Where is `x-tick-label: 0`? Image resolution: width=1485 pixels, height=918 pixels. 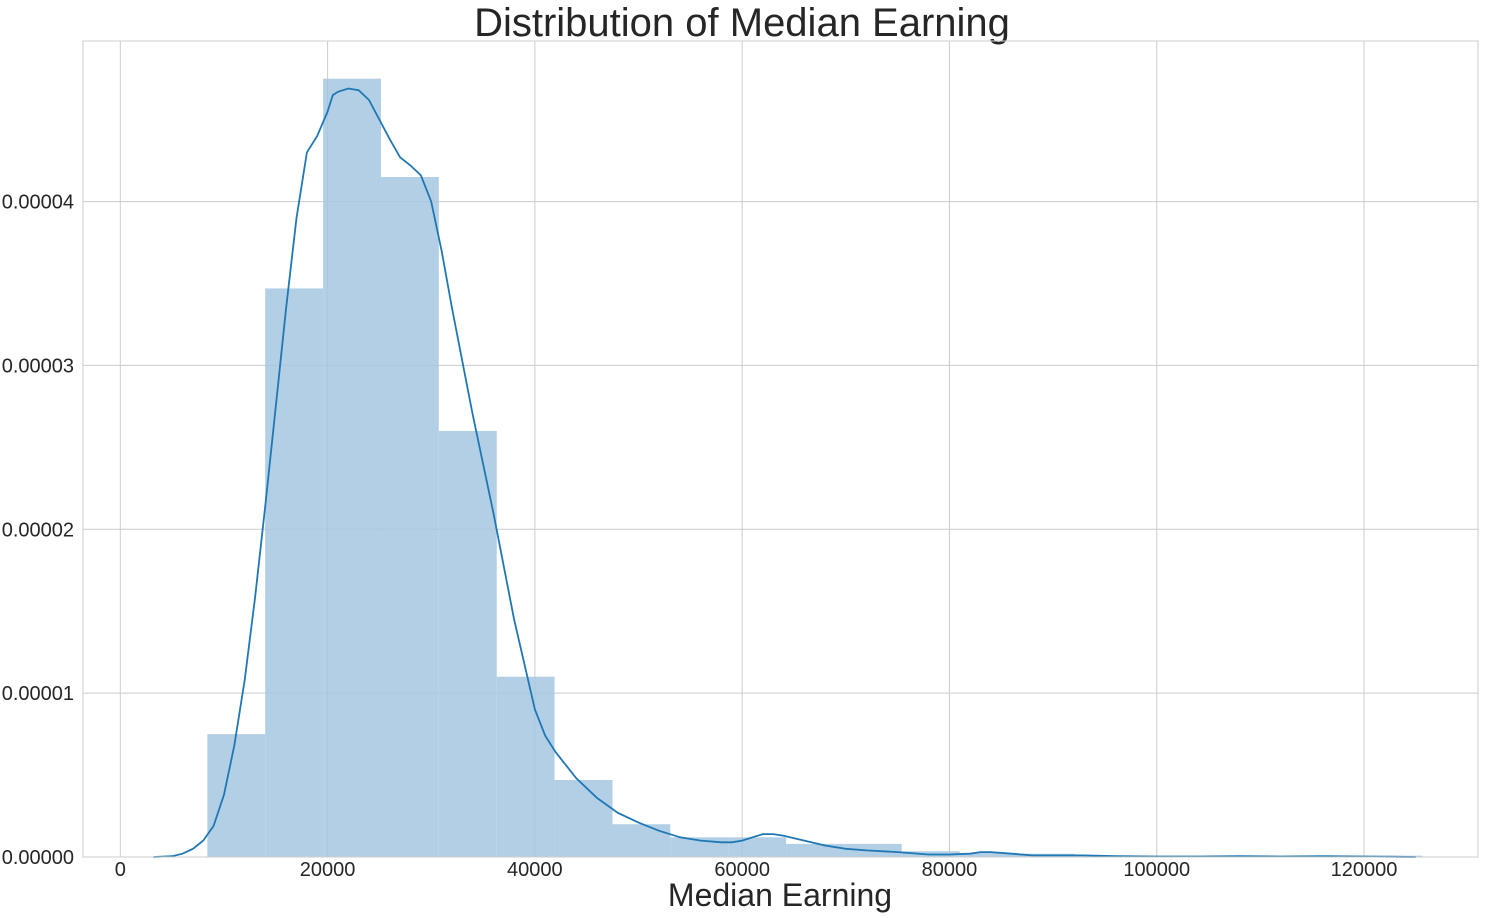 x-tick-label: 0 is located at coordinates (120, 870).